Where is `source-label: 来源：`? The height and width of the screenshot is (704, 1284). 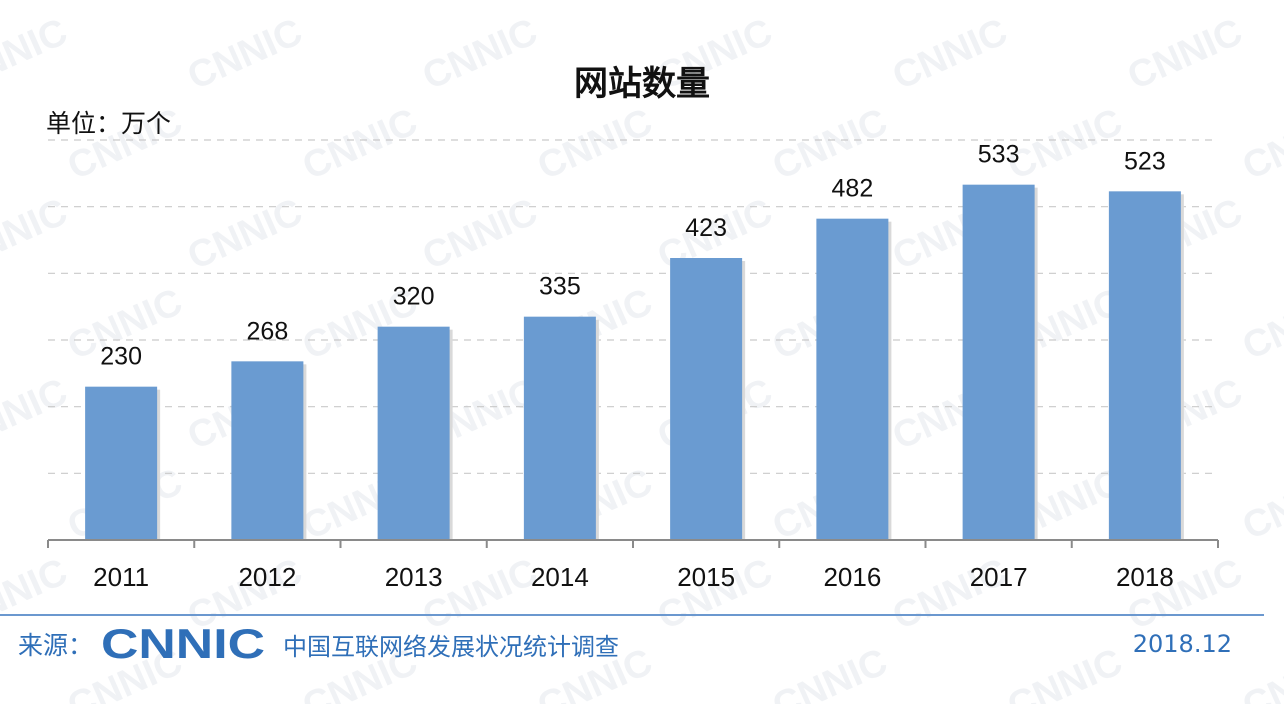
source-label: 来源： is located at coordinates (56, 645).